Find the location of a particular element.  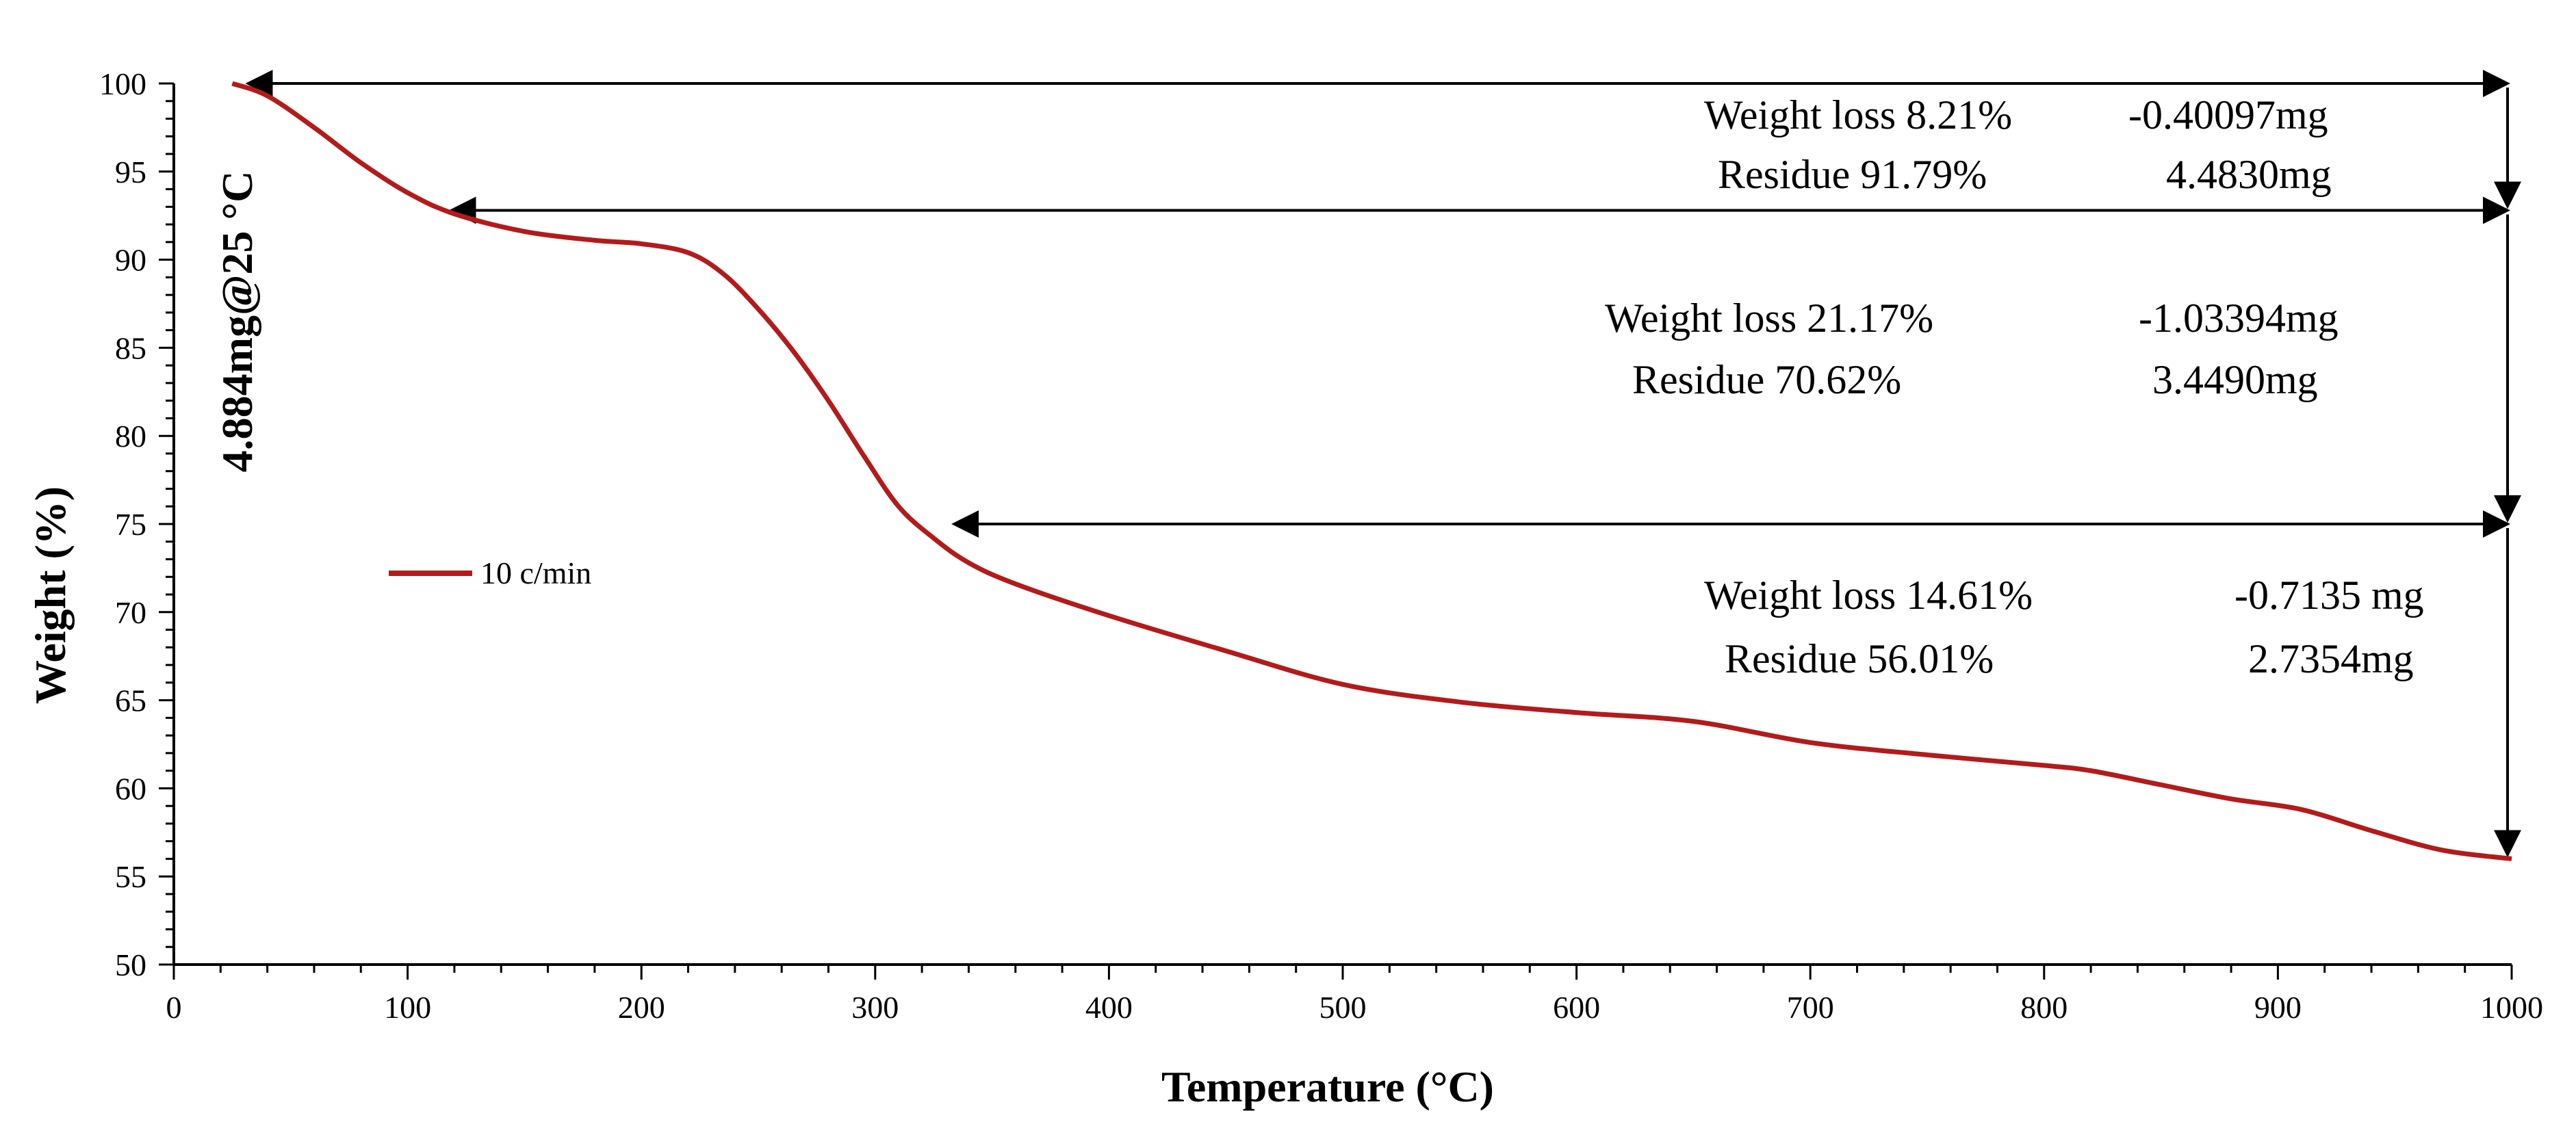

y-tick-label: 75 is located at coordinates (130, 524).